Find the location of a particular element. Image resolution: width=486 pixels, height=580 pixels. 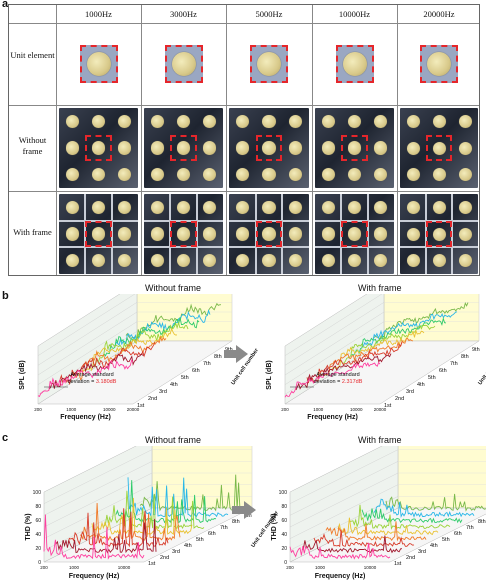

x-tick-label: 20000 is located at coordinates (133, 409).